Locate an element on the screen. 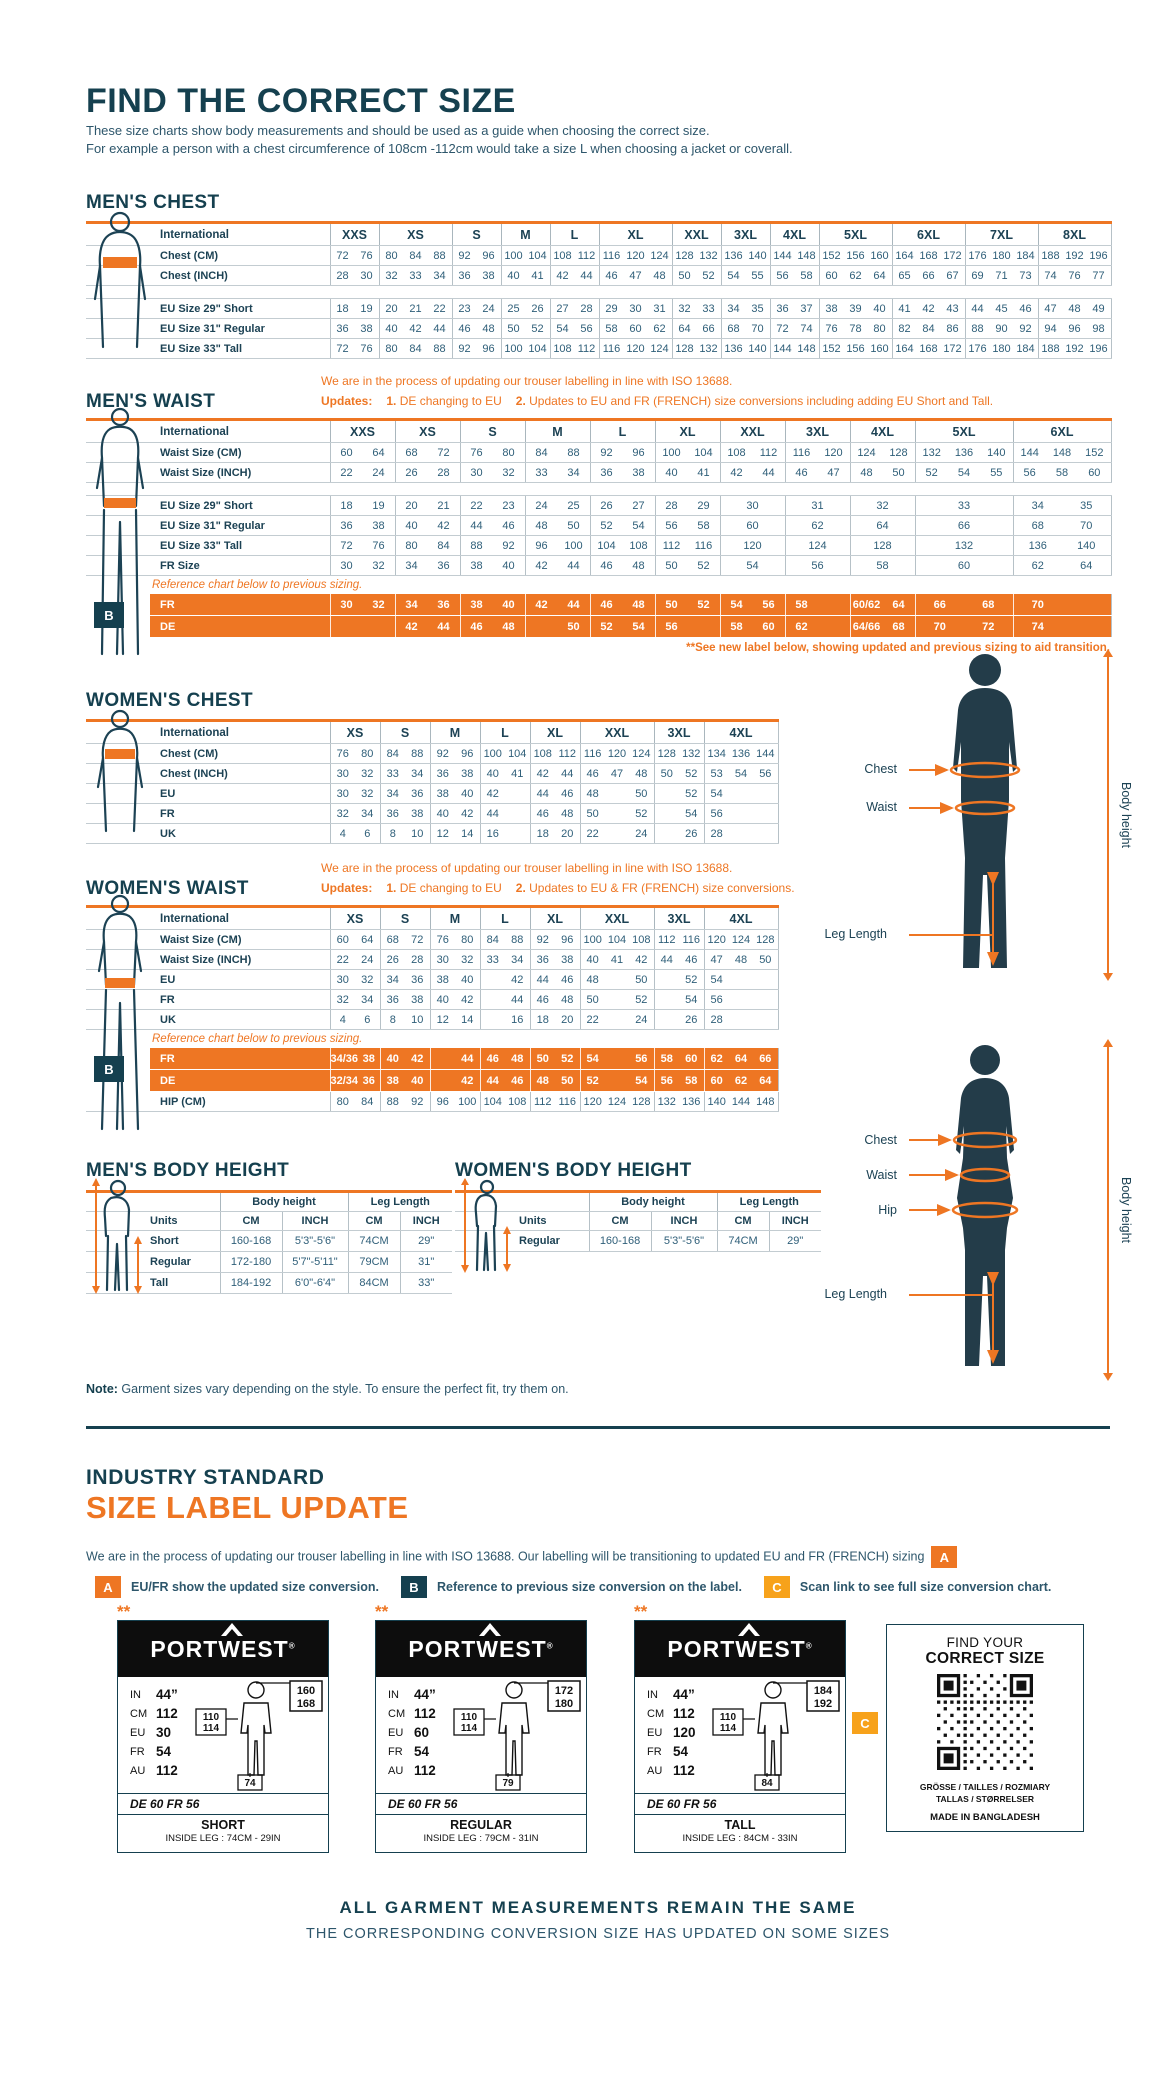  size-value: 26 is located at coordinates (606, 505).